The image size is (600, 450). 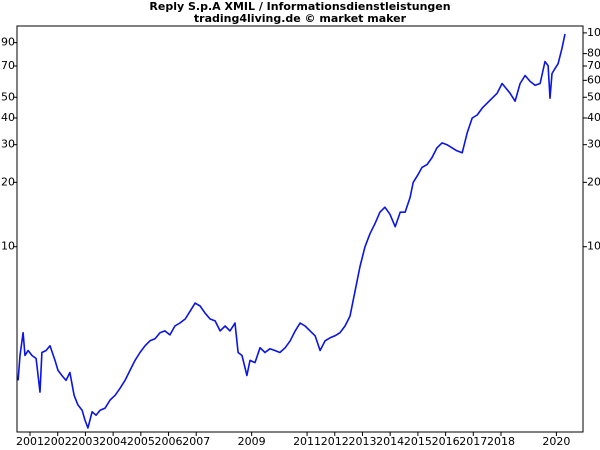 I want to click on y2-tick-label: 40, so click(x=593, y=117).